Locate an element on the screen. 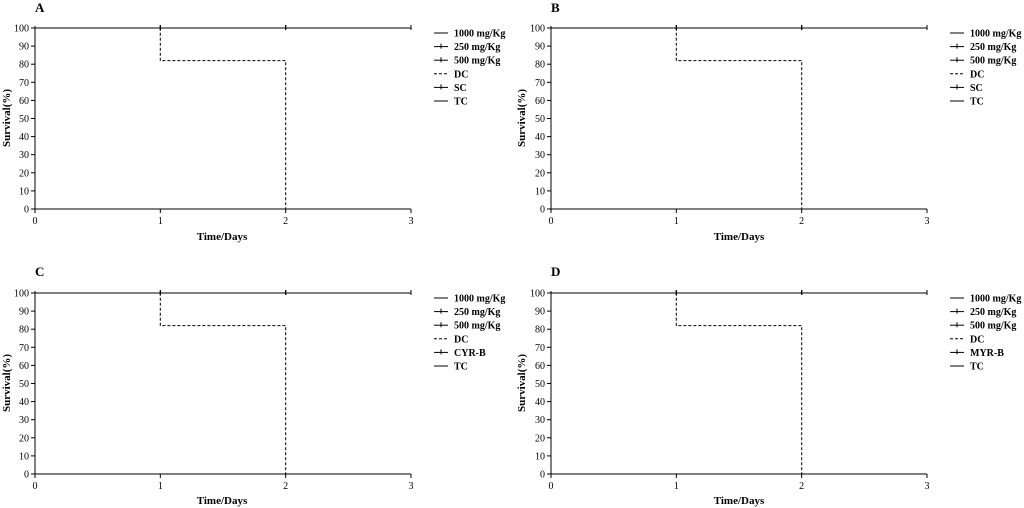 This screenshot has height=508, width=1024. panel-letter: C is located at coordinates (39, 271).